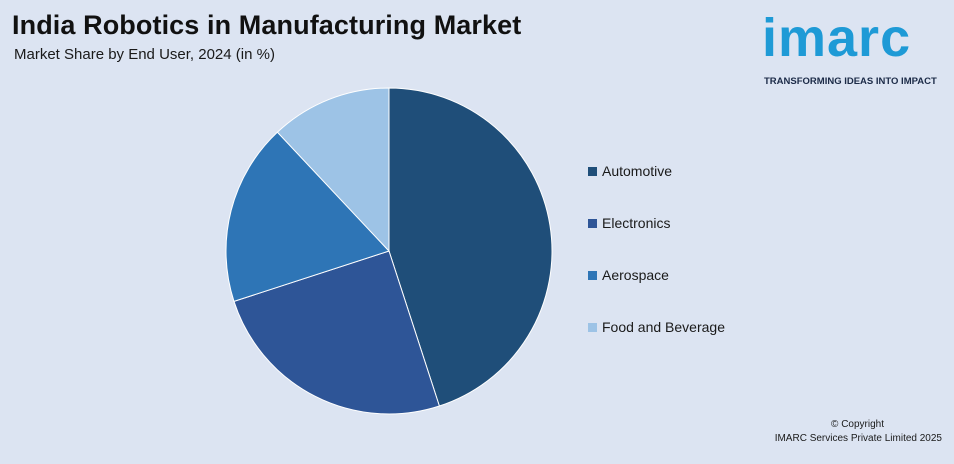 The height and width of the screenshot is (464, 954). I want to click on logo-tagline: TRANSFORMING IDEAS INTO IMPACT, so click(850, 81).